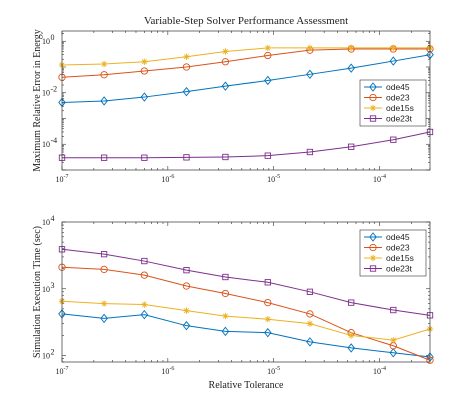 The image size is (474, 406). I want to click on y-axis-label: Maximum Relative Error in Energy, so click(37, 100).